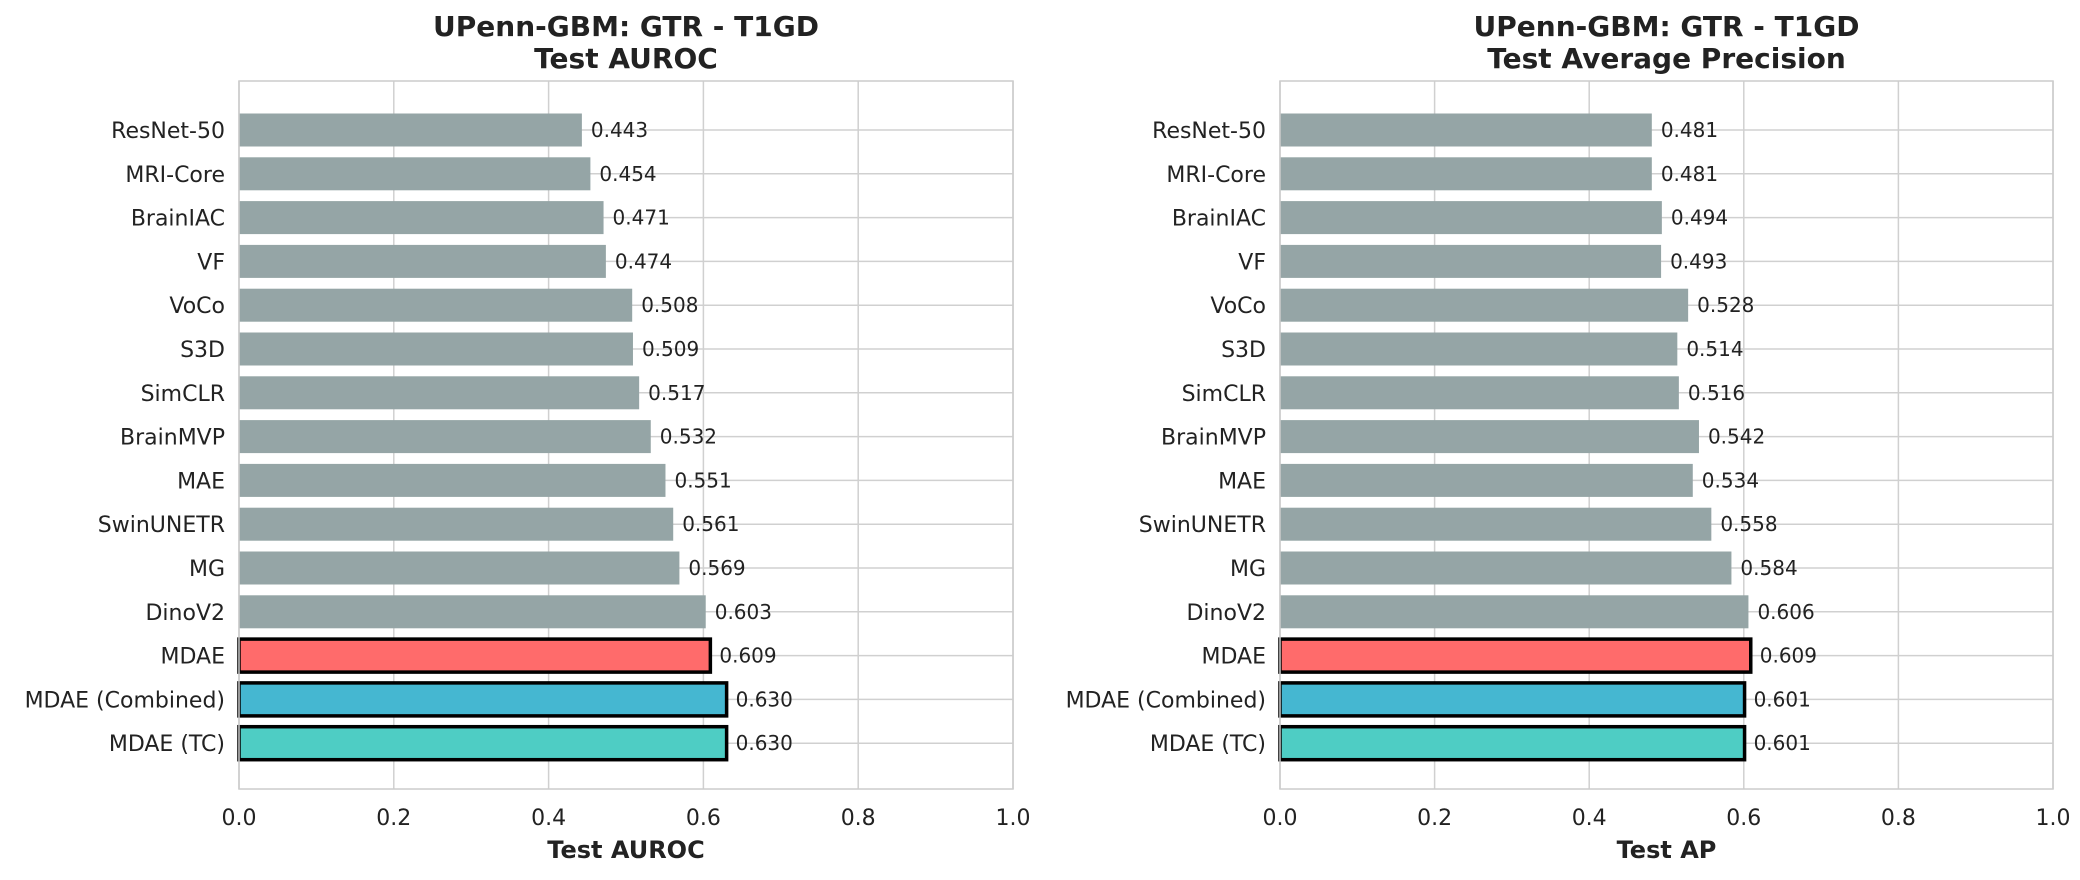 The width and height of the screenshot is (2080, 880). Describe the element at coordinates (201, 481) in the screenshot. I see `y-tick-label: MAE` at that location.